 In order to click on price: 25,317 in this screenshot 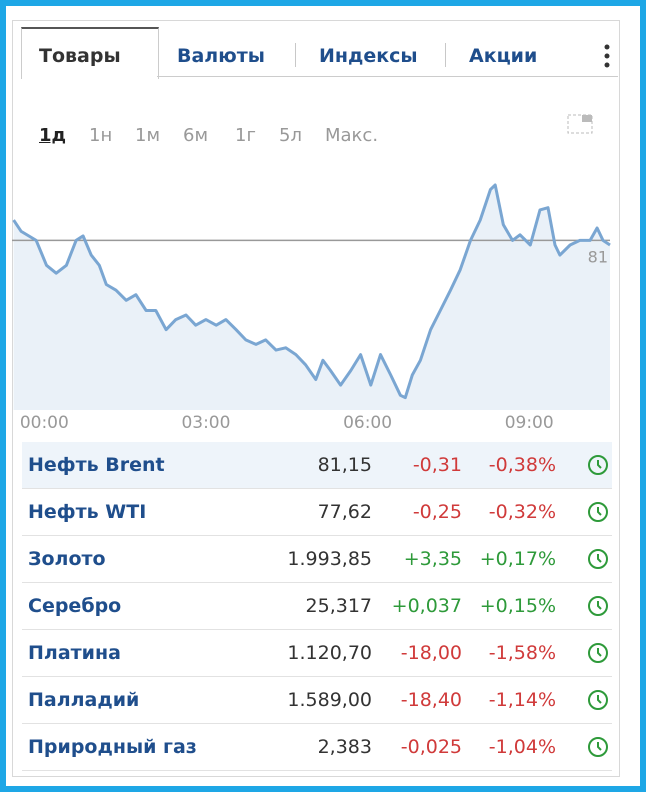, I will do `click(338, 606)`.